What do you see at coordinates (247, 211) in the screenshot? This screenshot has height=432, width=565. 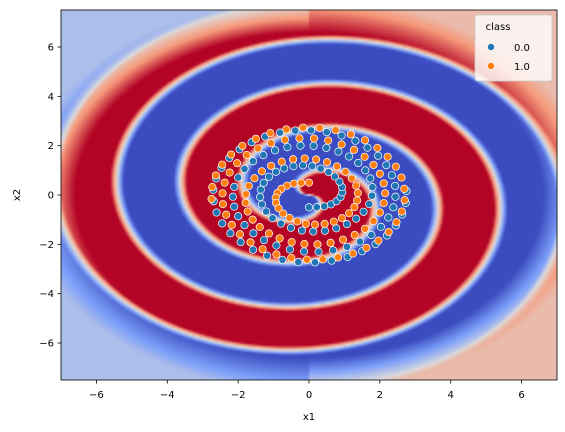 I see `point-class-1.0-36` at bounding box center [247, 211].